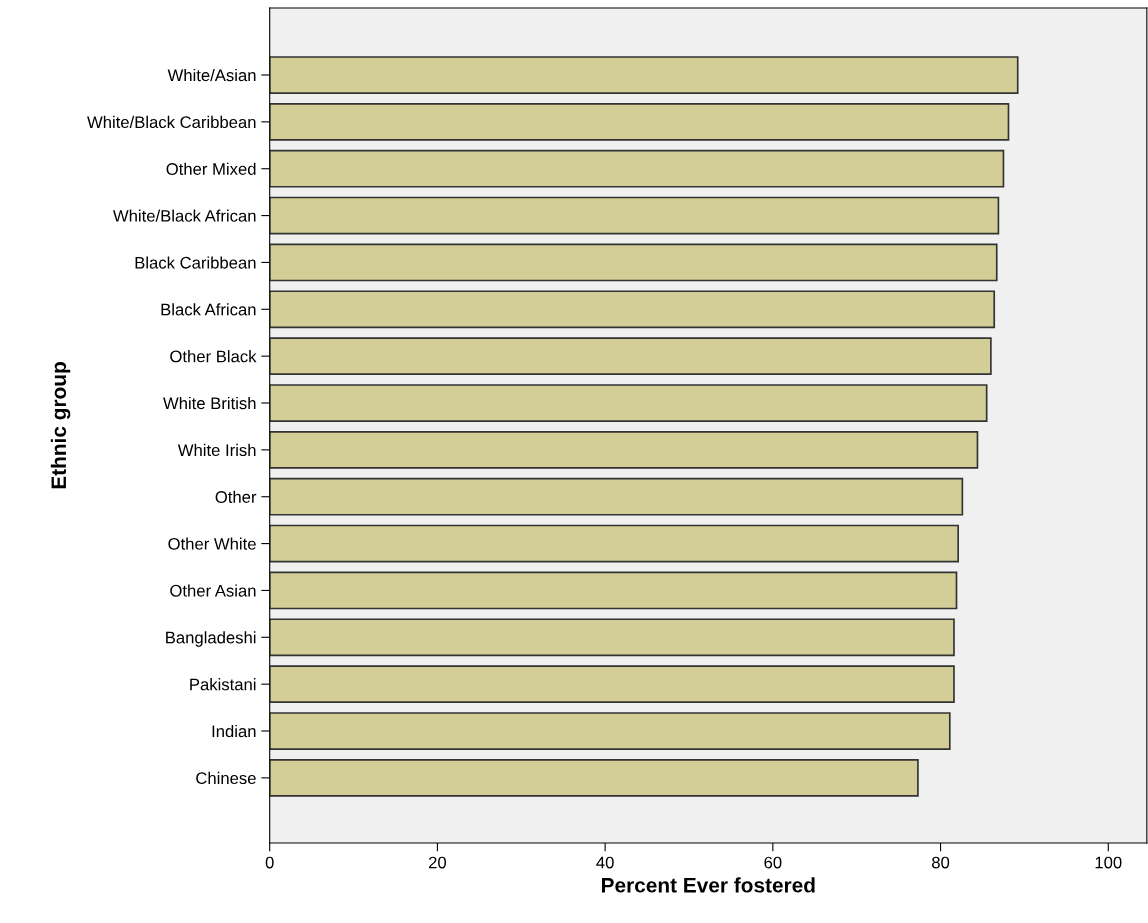 The image size is (1148, 923). I want to click on y-tick-label: White/Black African, so click(184, 215).